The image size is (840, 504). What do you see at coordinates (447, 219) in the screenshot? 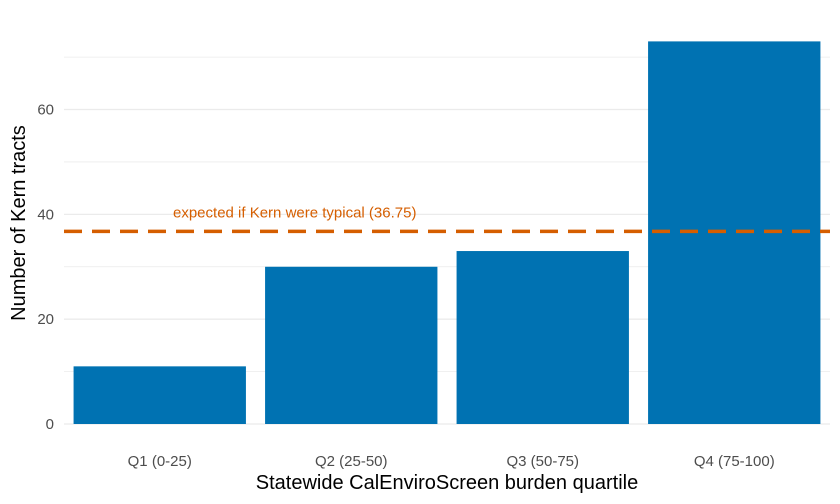
I see `reference-line-group: expected if Kern were typical (36.75)` at bounding box center [447, 219].